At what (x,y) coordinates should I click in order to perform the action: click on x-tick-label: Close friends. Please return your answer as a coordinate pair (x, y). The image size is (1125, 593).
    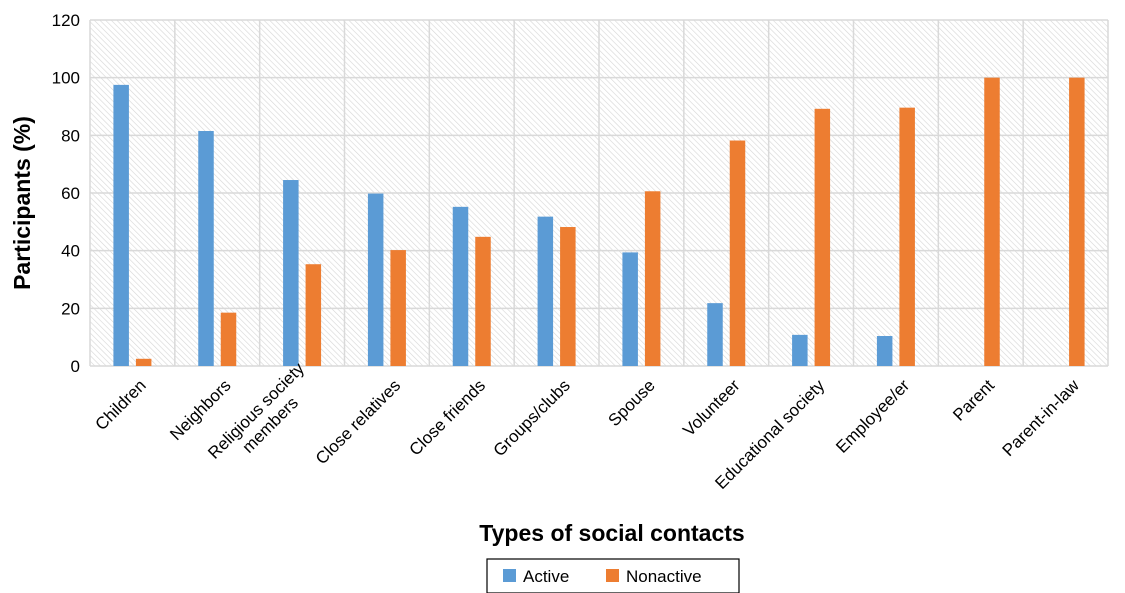
    Looking at the image, I should click on (447, 418).